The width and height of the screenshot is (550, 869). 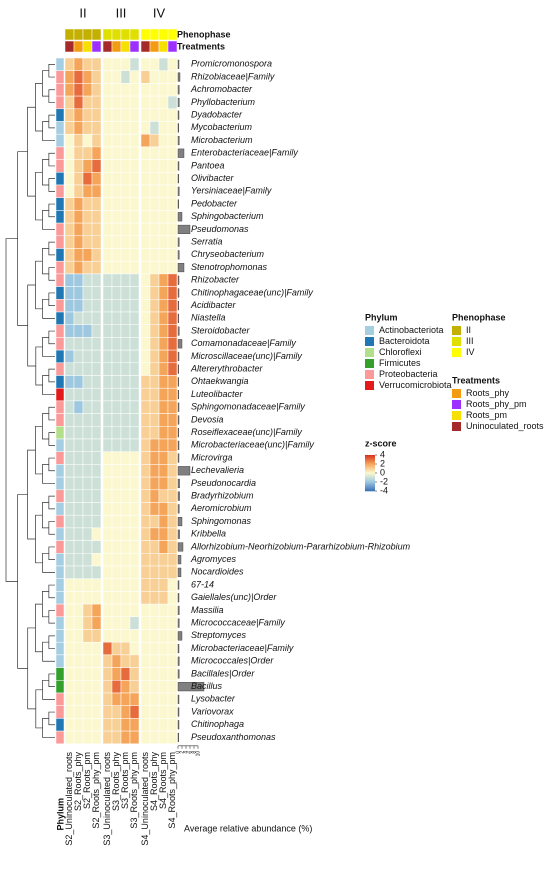 What do you see at coordinates (213, 559) in the screenshot?
I see `row-label: Agromyces` at bounding box center [213, 559].